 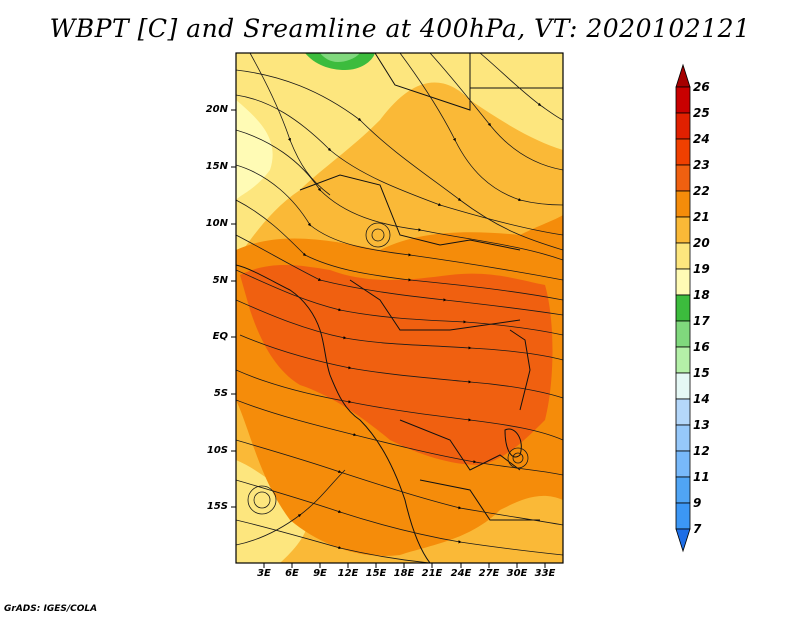 What do you see at coordinates (216, 109) in the screenshot?
I see `lat-label: 20N` at bounding box center [216, 109].